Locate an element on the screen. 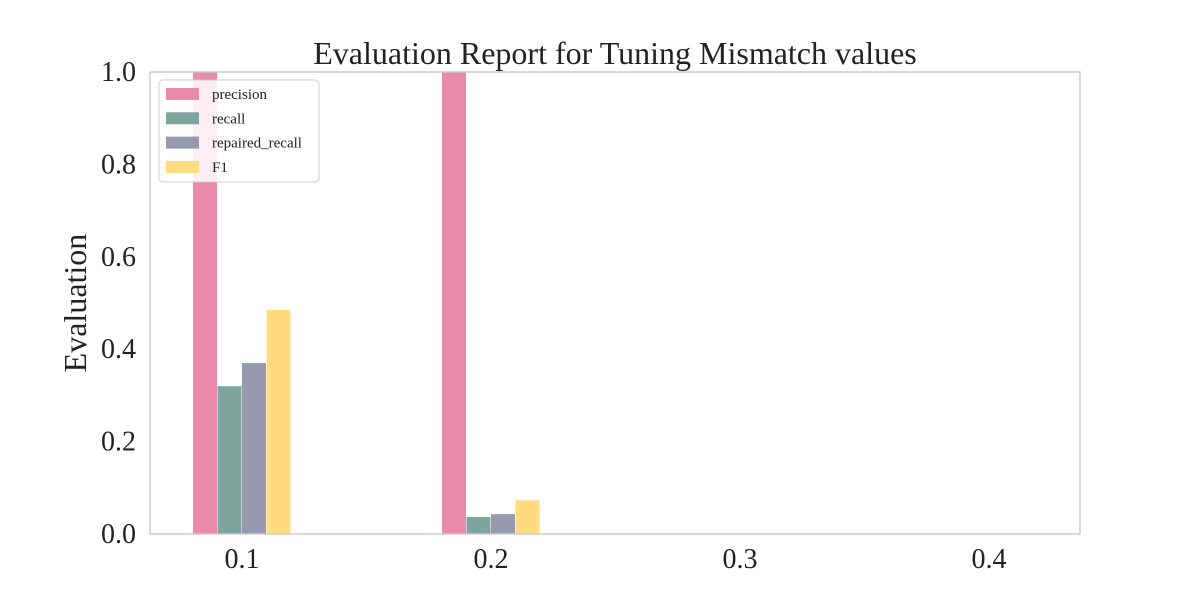 The image size is (1200, 600). bar-F1-0.1 is located at coordinates (278, 421).